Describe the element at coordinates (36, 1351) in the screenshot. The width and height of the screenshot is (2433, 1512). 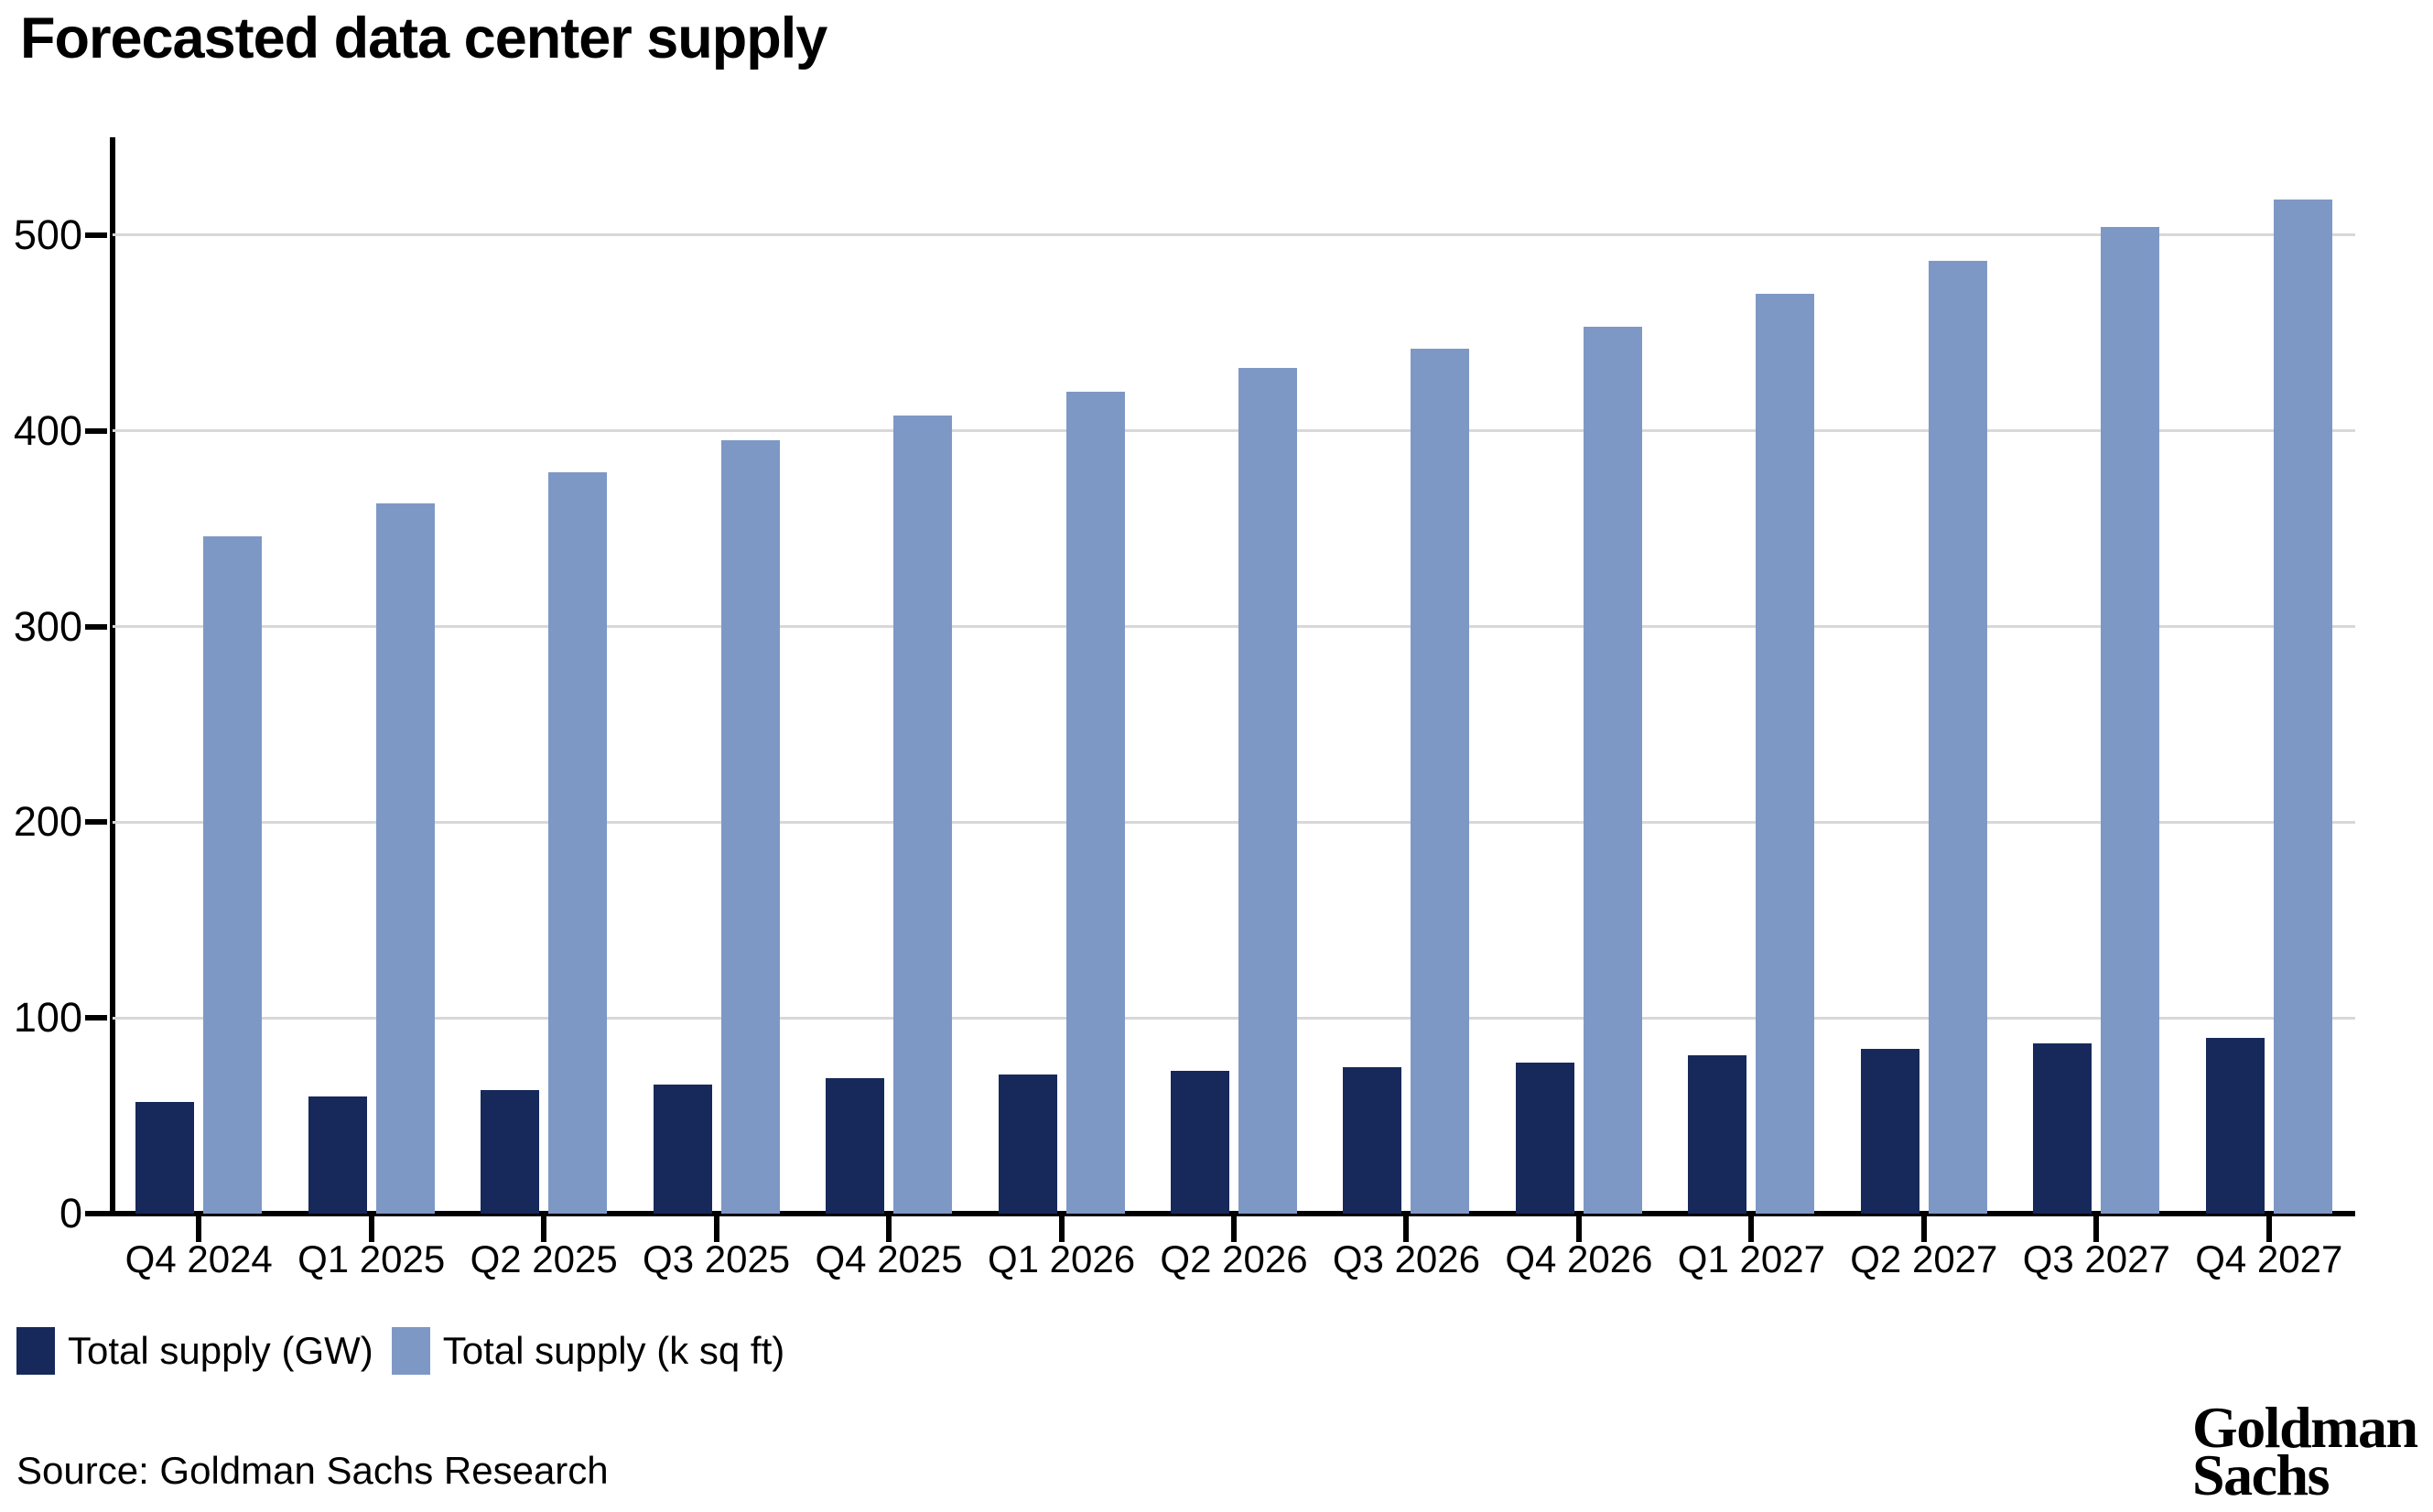
I see `legend-swatch-gw` at that location.